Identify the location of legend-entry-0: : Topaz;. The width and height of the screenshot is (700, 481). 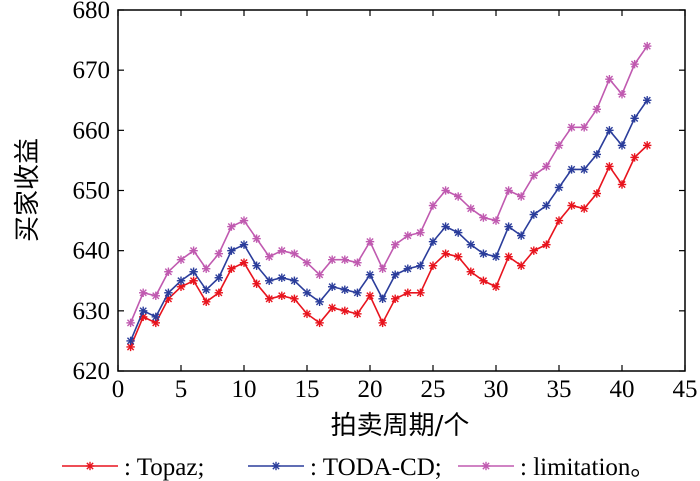
(133, 467).